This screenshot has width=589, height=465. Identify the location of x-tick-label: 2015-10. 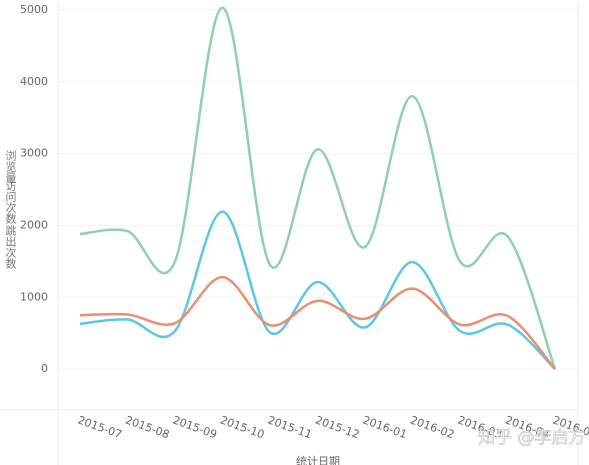
(242, 427).